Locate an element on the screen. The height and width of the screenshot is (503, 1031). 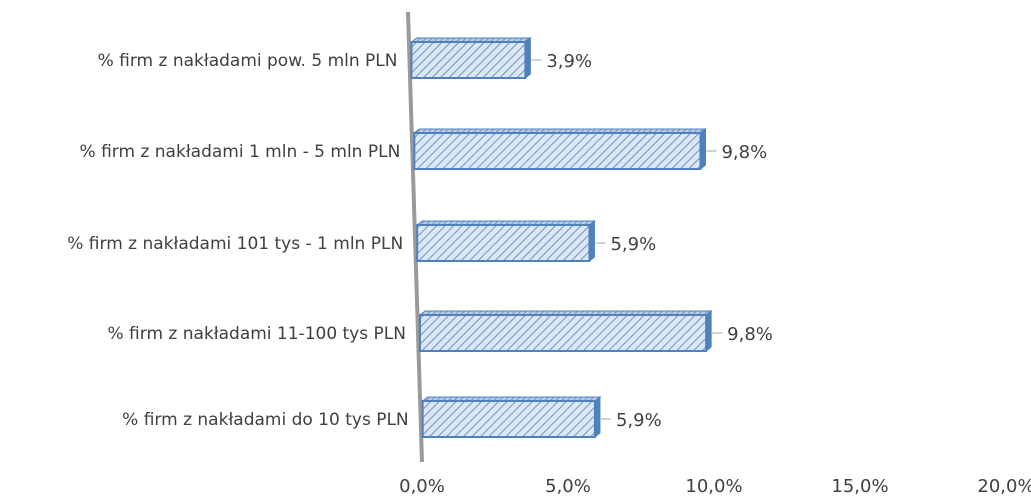
x-tick-label: 20,0% is located at coordinates (1004, 486).